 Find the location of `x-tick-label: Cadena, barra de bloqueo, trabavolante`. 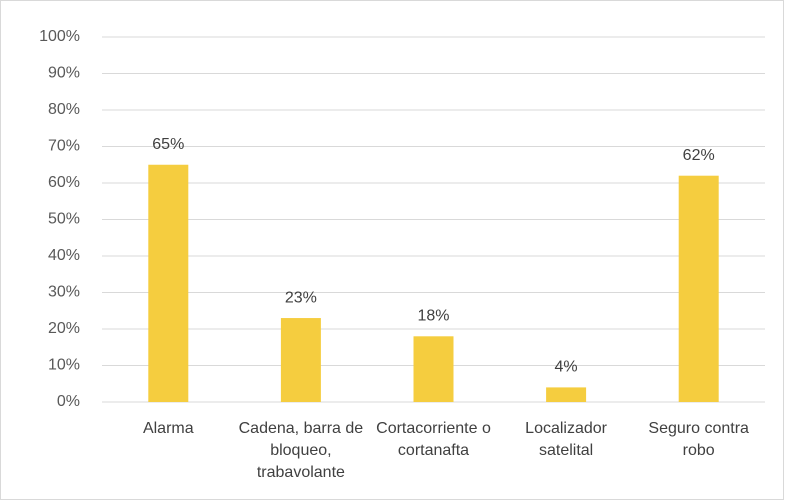

x-tick-label: Cadena, barra de bloqueo, trabavolante is located at coordinates (301, 450).